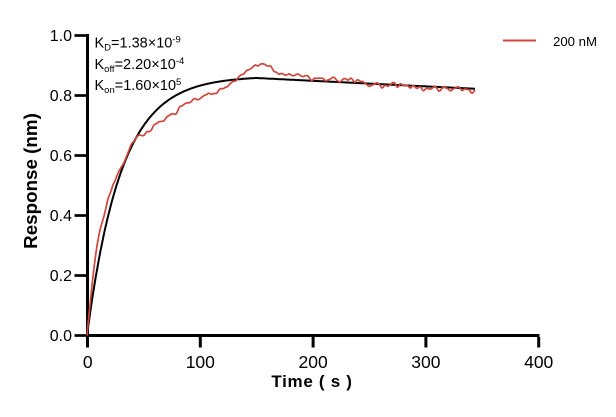 The width and height of the screenshot is (616, 417). Describe the element at coordinates (61, 336) in the screenshot. I see `svg-text: 0.0` at that location.